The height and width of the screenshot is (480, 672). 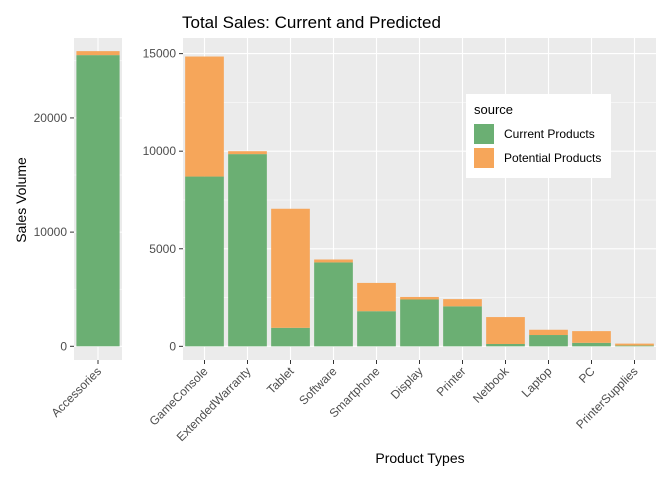 I want to click on legend-label-current: Current Products, so click(x=549, y=134).